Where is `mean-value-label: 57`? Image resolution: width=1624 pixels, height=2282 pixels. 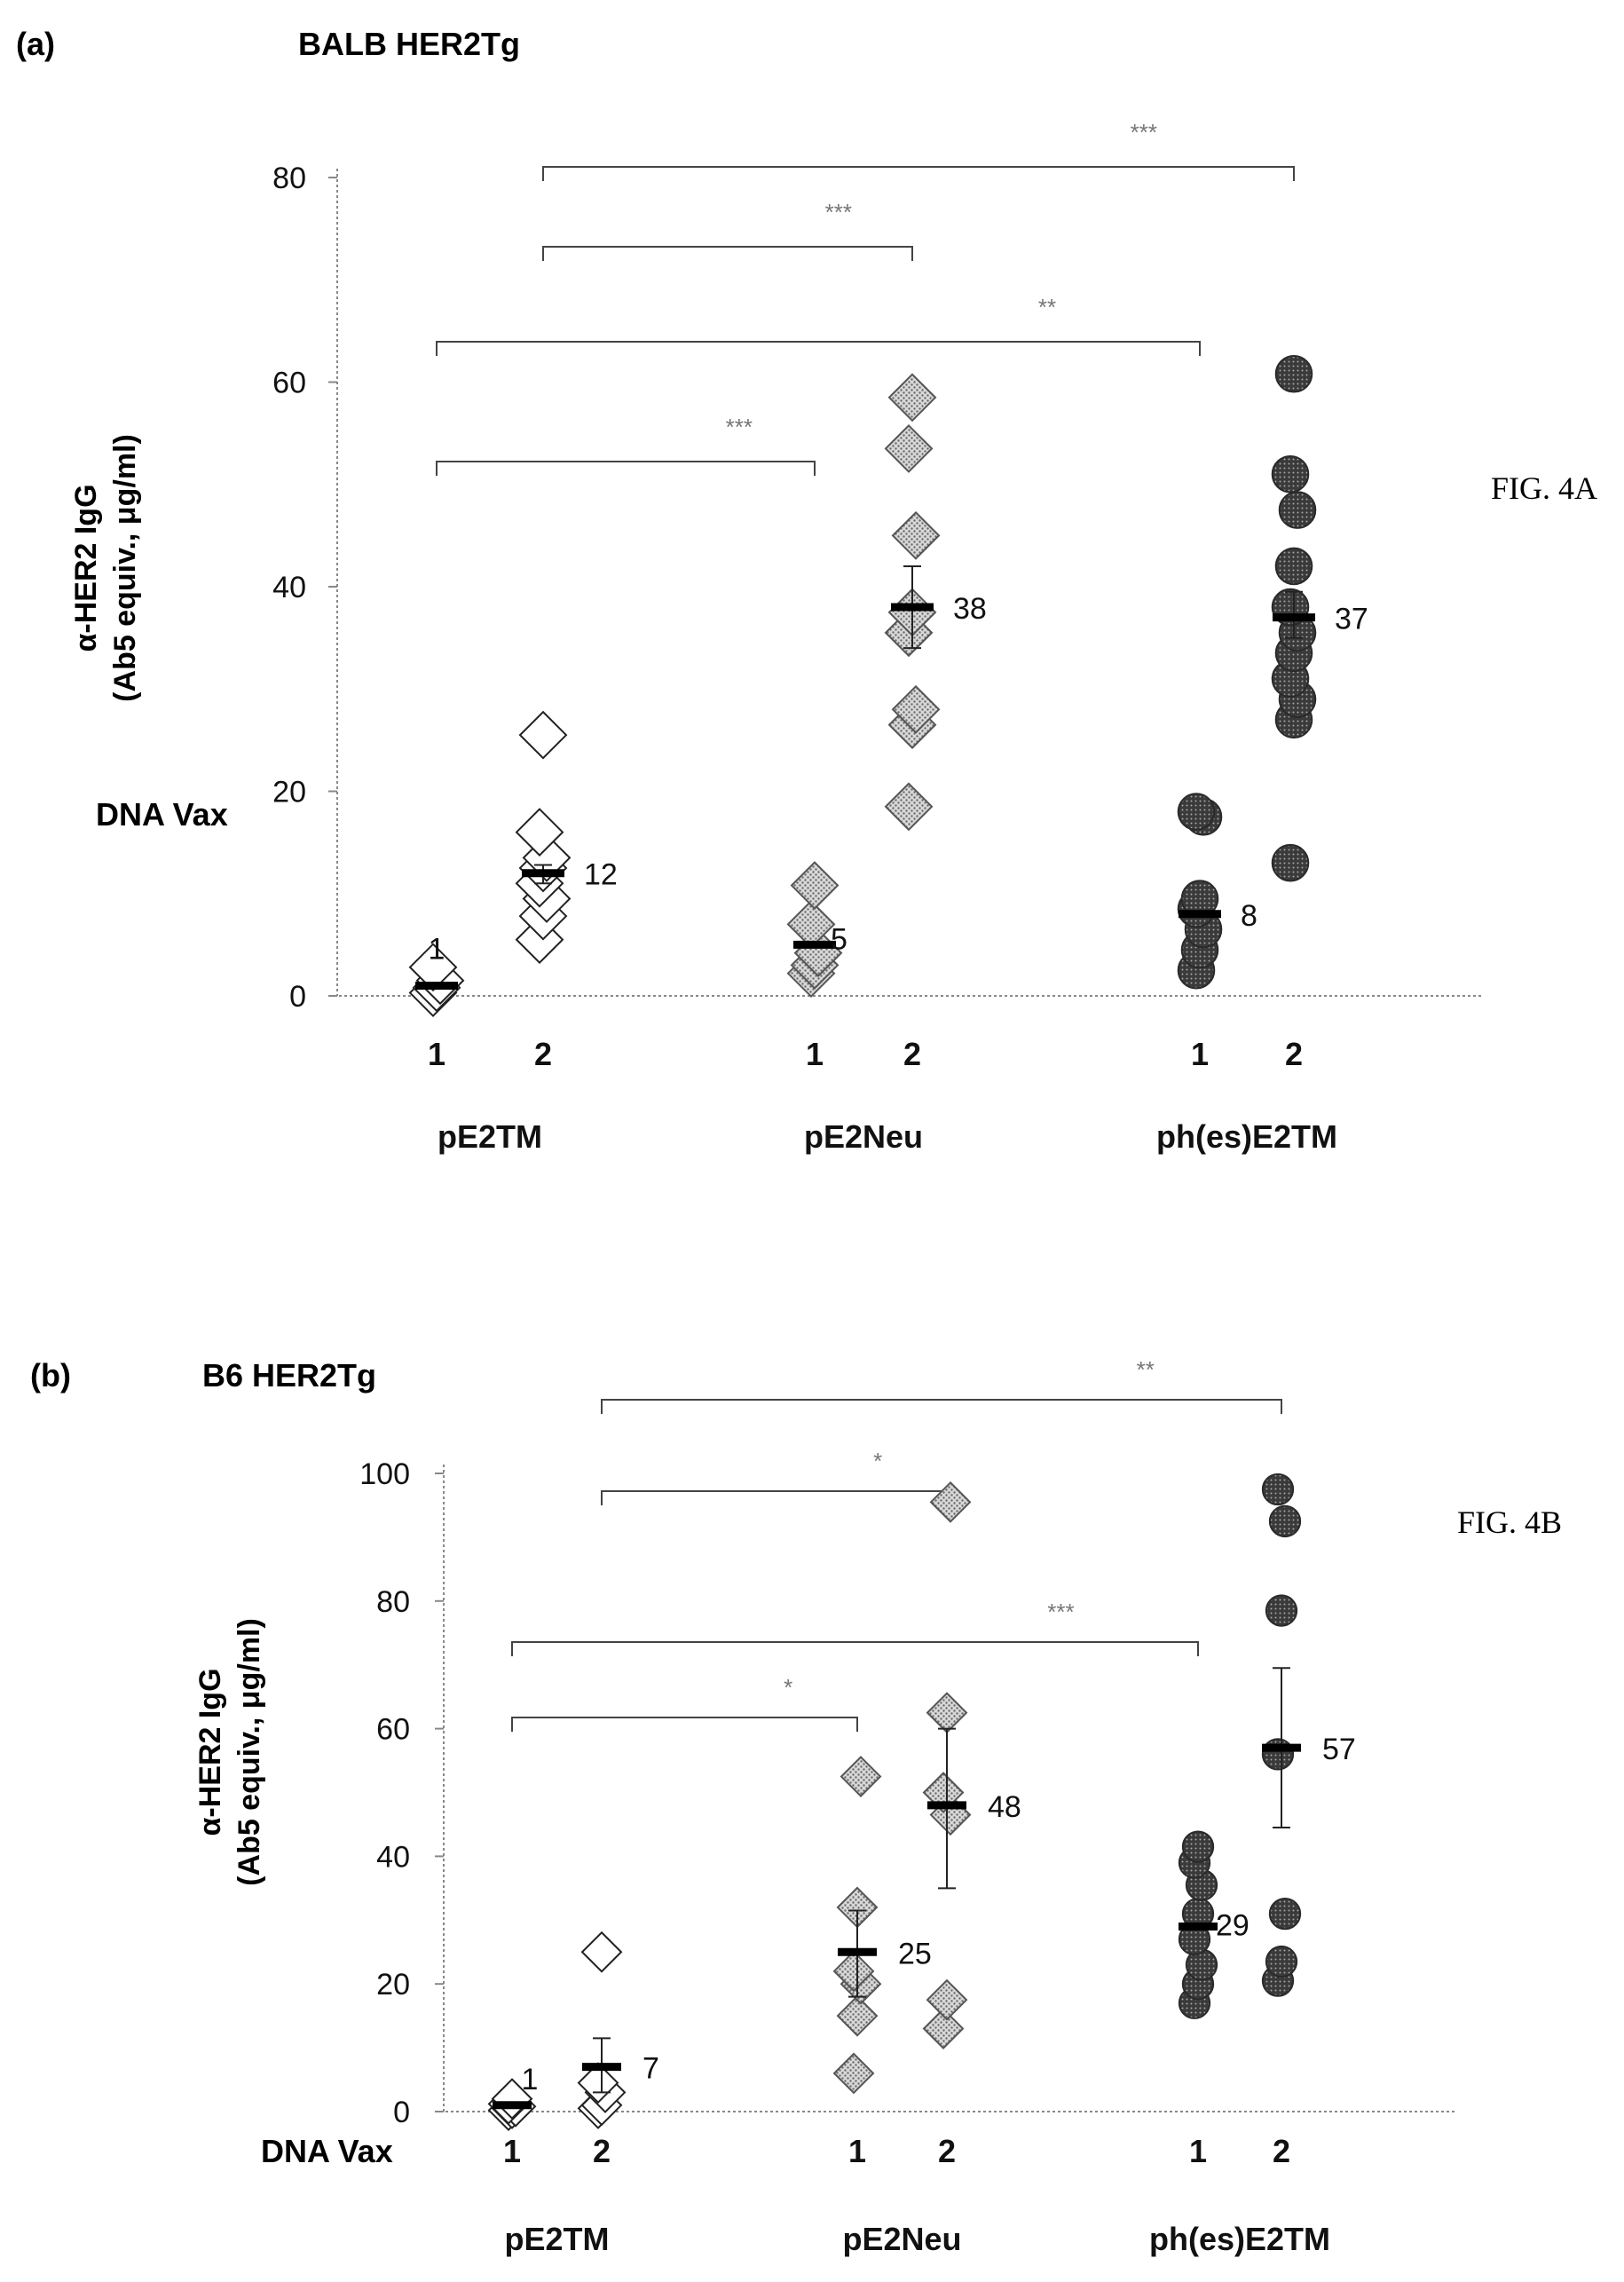
mean-value-label: 57 is located at coordinates (1339, 1750).